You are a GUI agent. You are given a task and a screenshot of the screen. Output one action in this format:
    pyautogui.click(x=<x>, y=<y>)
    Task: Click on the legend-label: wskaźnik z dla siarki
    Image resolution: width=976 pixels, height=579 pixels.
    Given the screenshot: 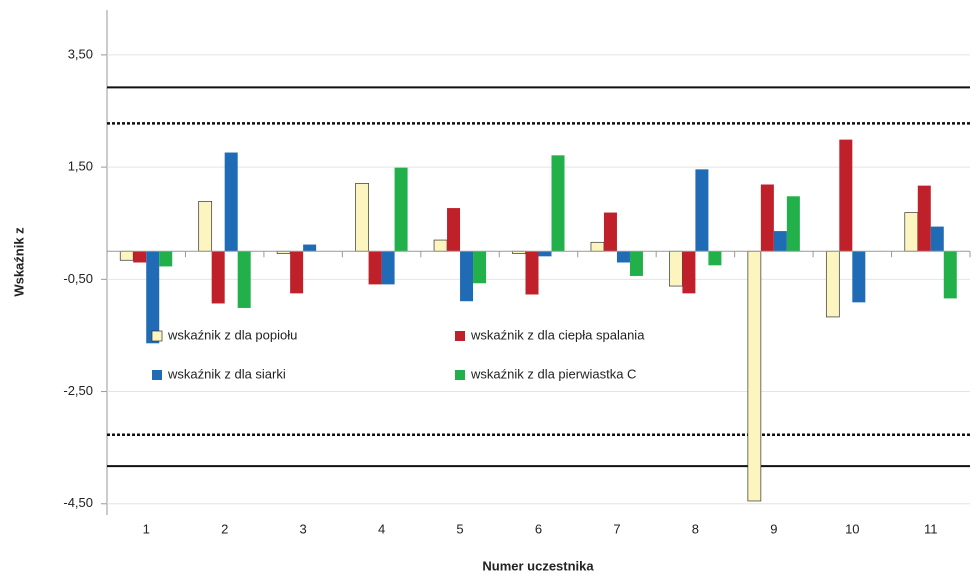 What is the action you would take?
    pyautogui.click(x=226, y=373)
    